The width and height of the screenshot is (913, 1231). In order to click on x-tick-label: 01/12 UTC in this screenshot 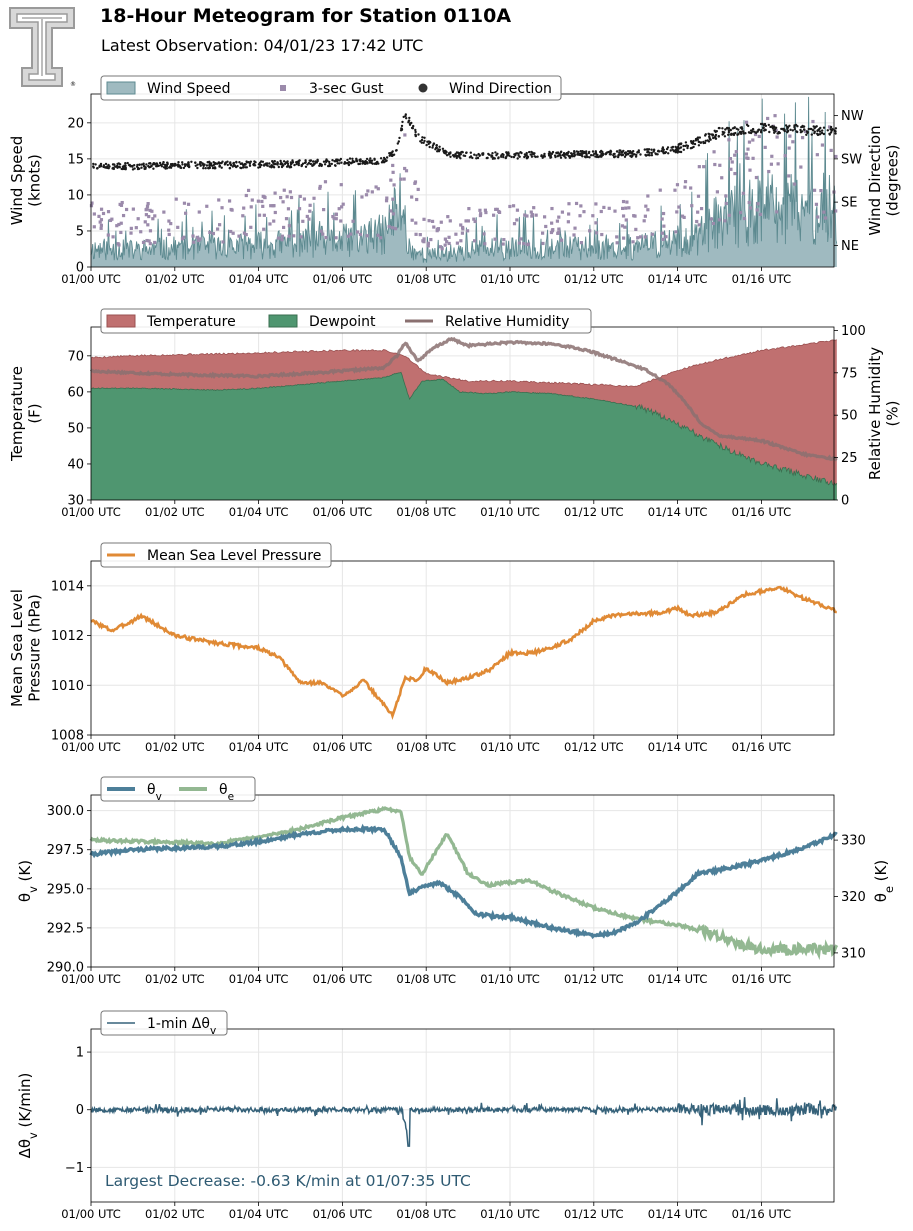, I will do `click(594, 979)`.